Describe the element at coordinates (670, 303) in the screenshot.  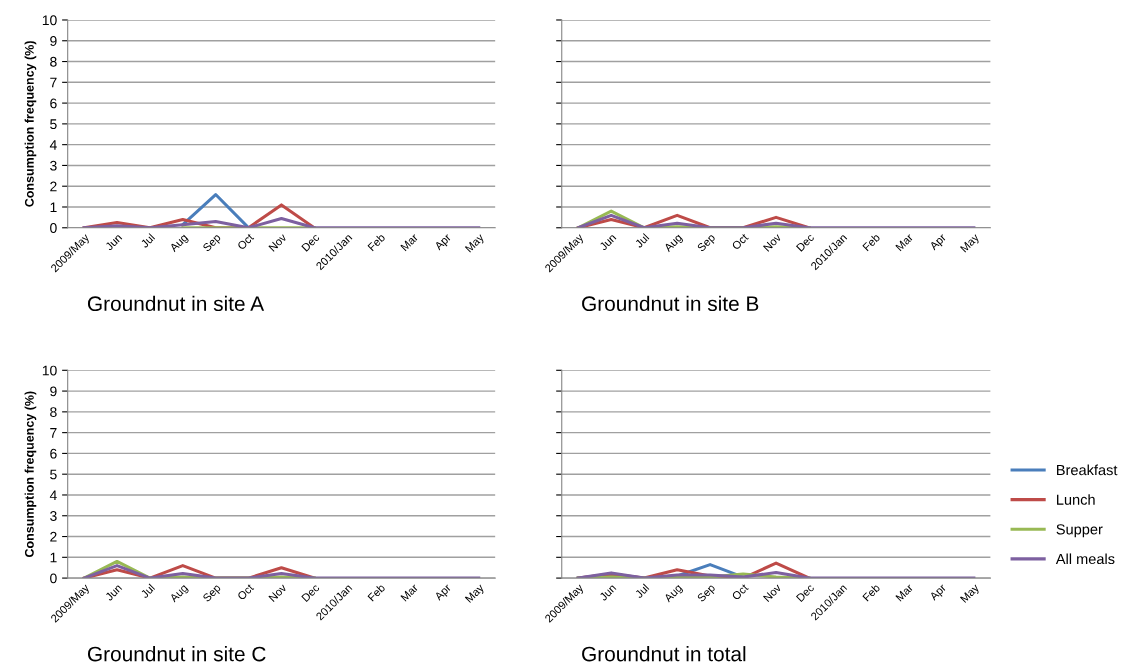
I see `text: Groundnut in site B` at that location.